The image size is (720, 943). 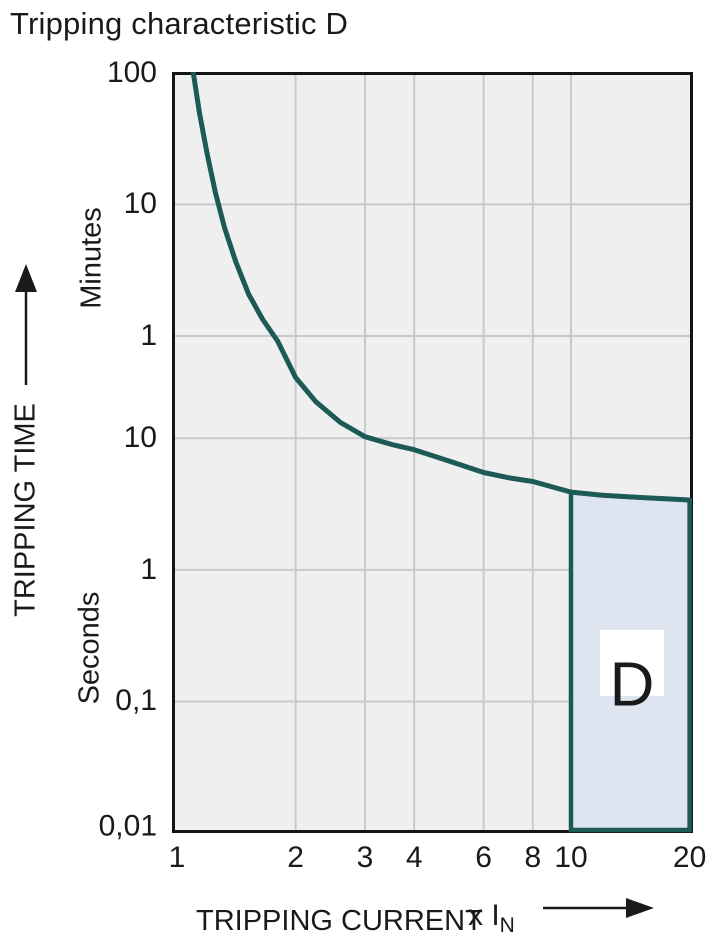 What do you see at coordinates (136, 701) in the screenshot?
I see `y-tick-label: 0,1` at bounding box center [136, 701].